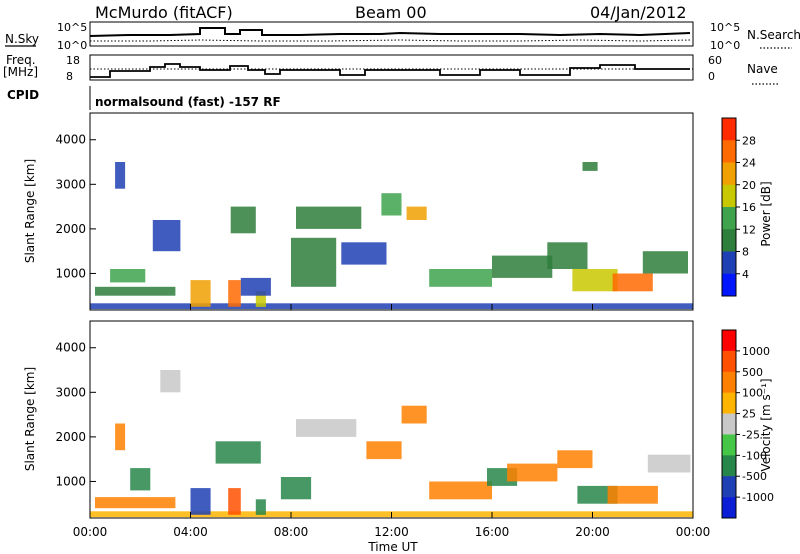 This screenshot has height=554, width=800. What do you see at coordinates (715, 60) in the screenshot?
I see `nave-right-tick-top: 60` at bounding box center [715, 60].